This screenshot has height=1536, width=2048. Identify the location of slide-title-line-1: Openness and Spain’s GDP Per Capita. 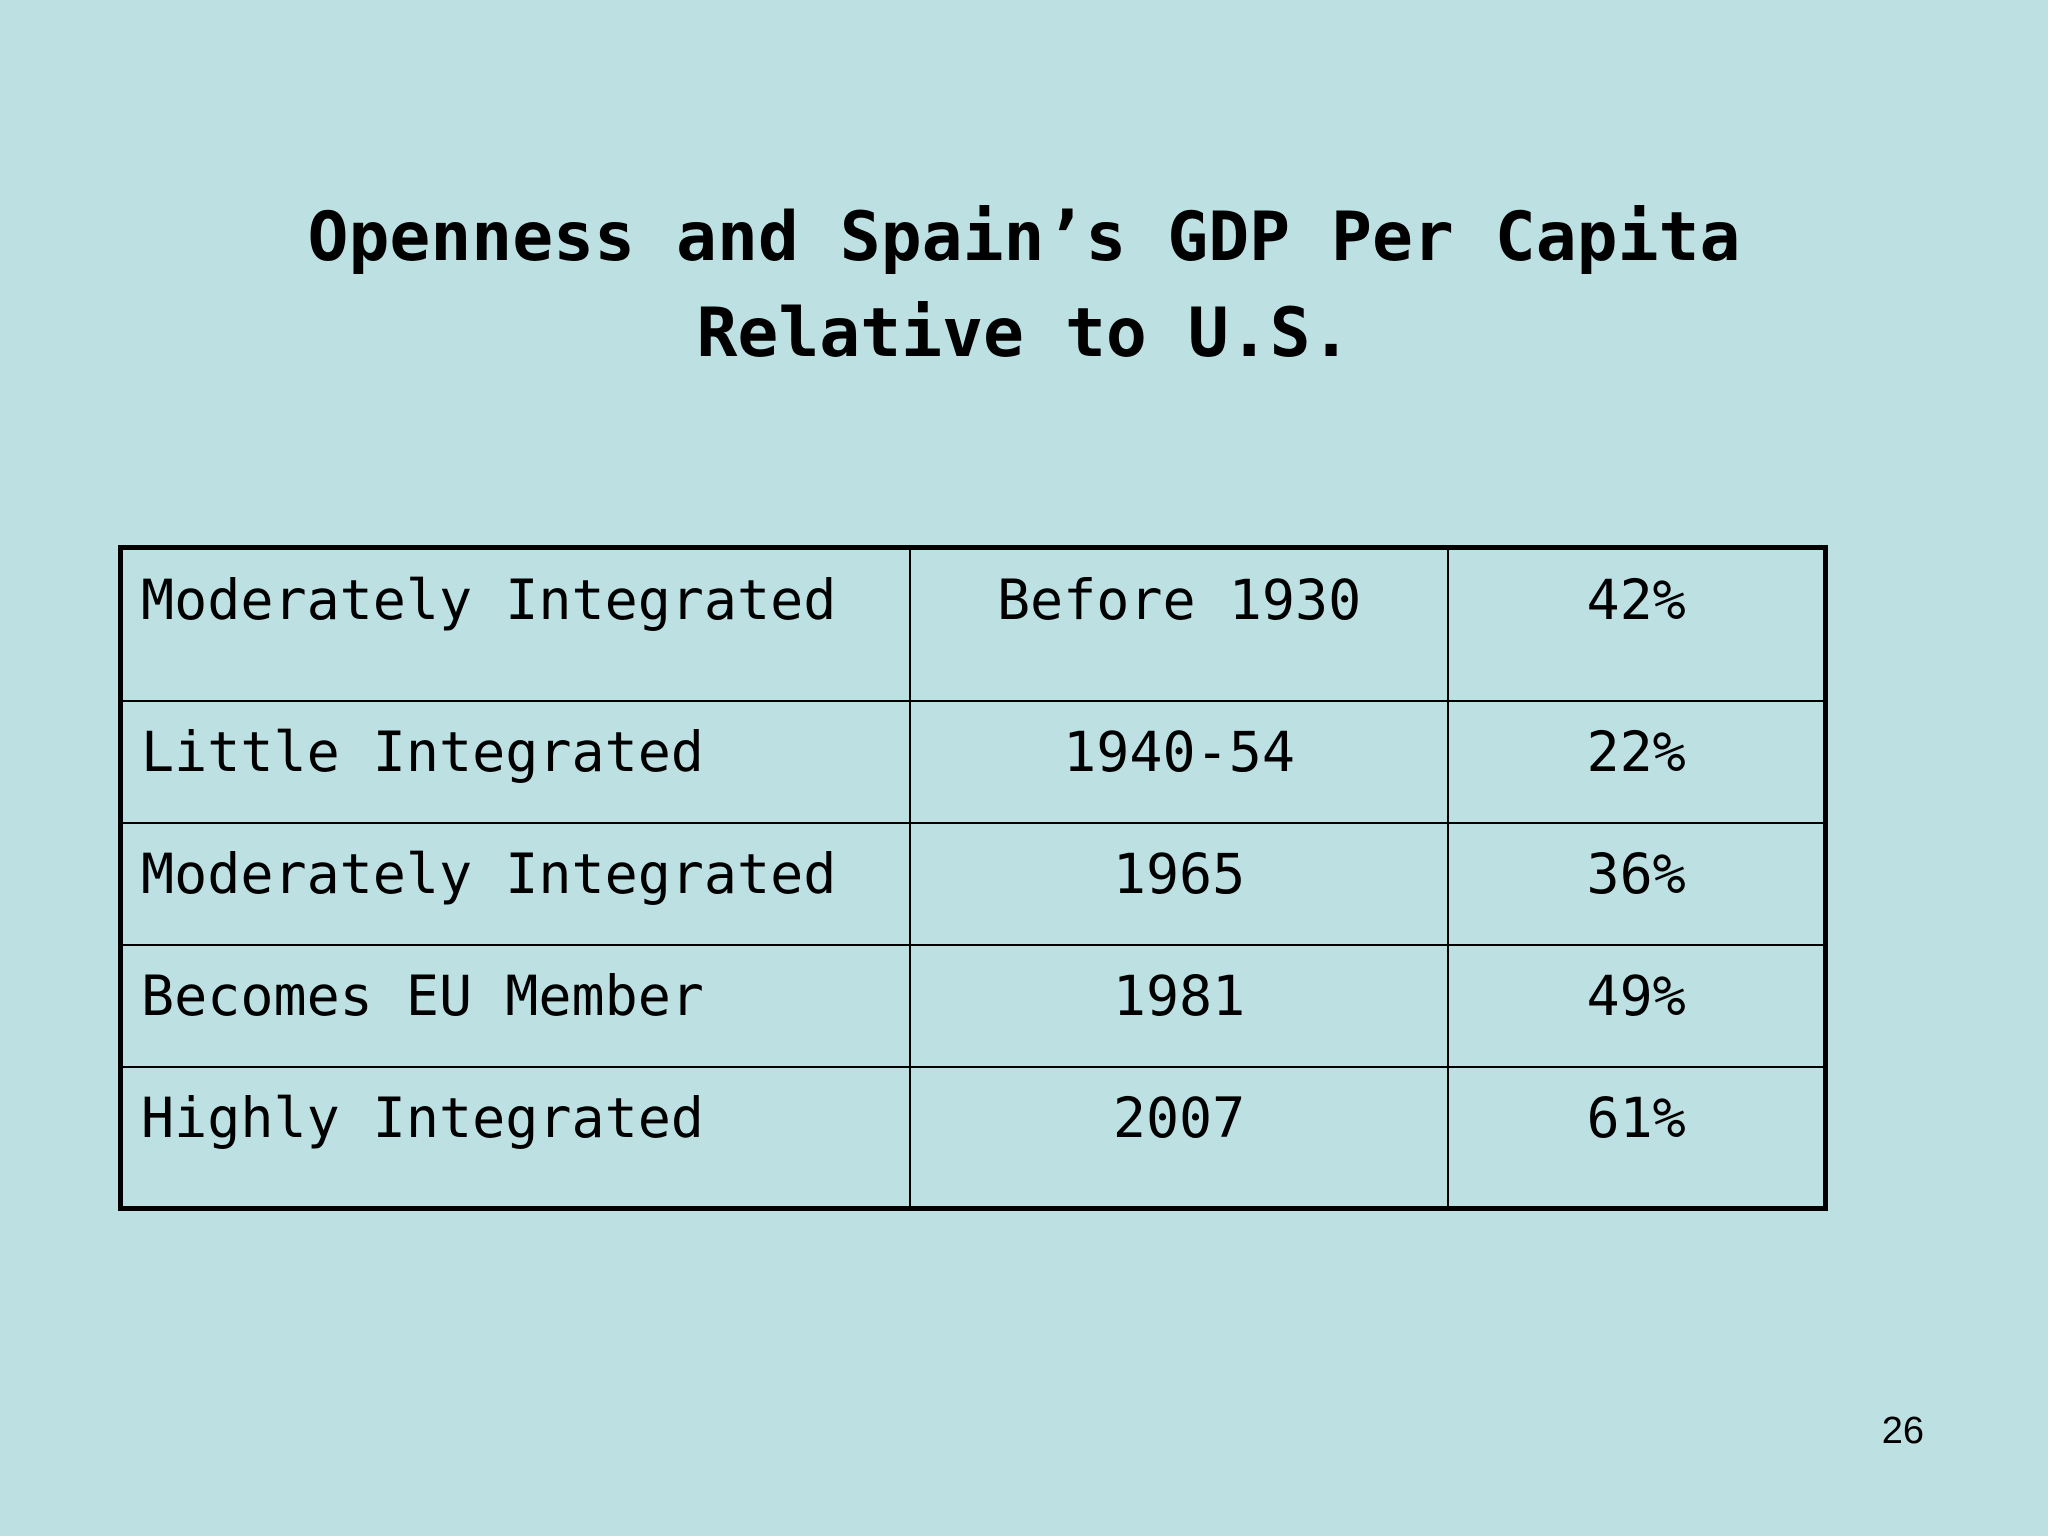
(1024, 237).